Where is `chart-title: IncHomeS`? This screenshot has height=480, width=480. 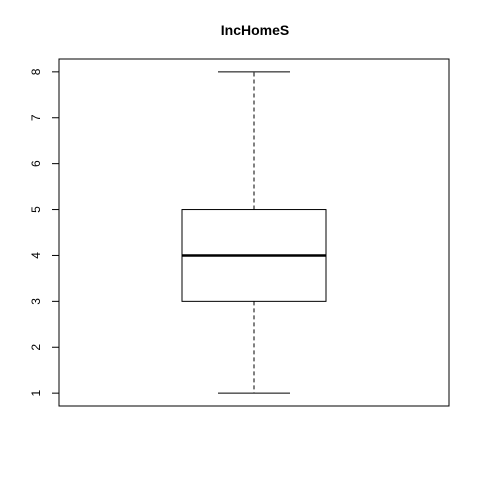
chart-title: IncHomeS is located at coordinates (255, 30).